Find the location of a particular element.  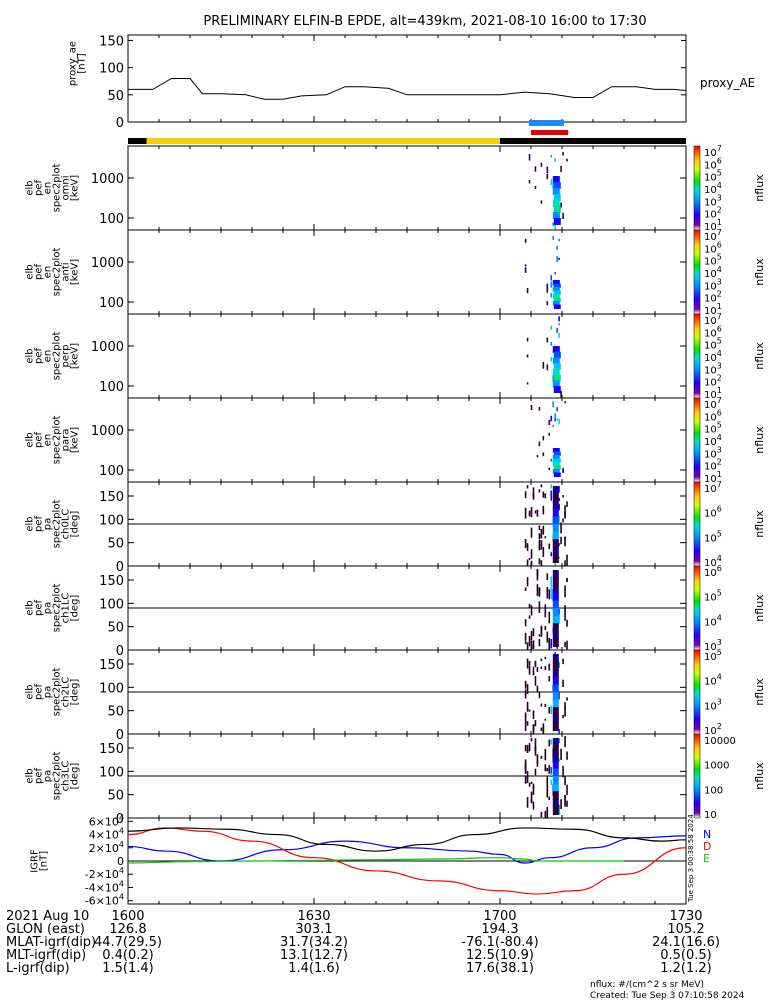

y-tick-label: 1000 is located at coordinates (107, 347).